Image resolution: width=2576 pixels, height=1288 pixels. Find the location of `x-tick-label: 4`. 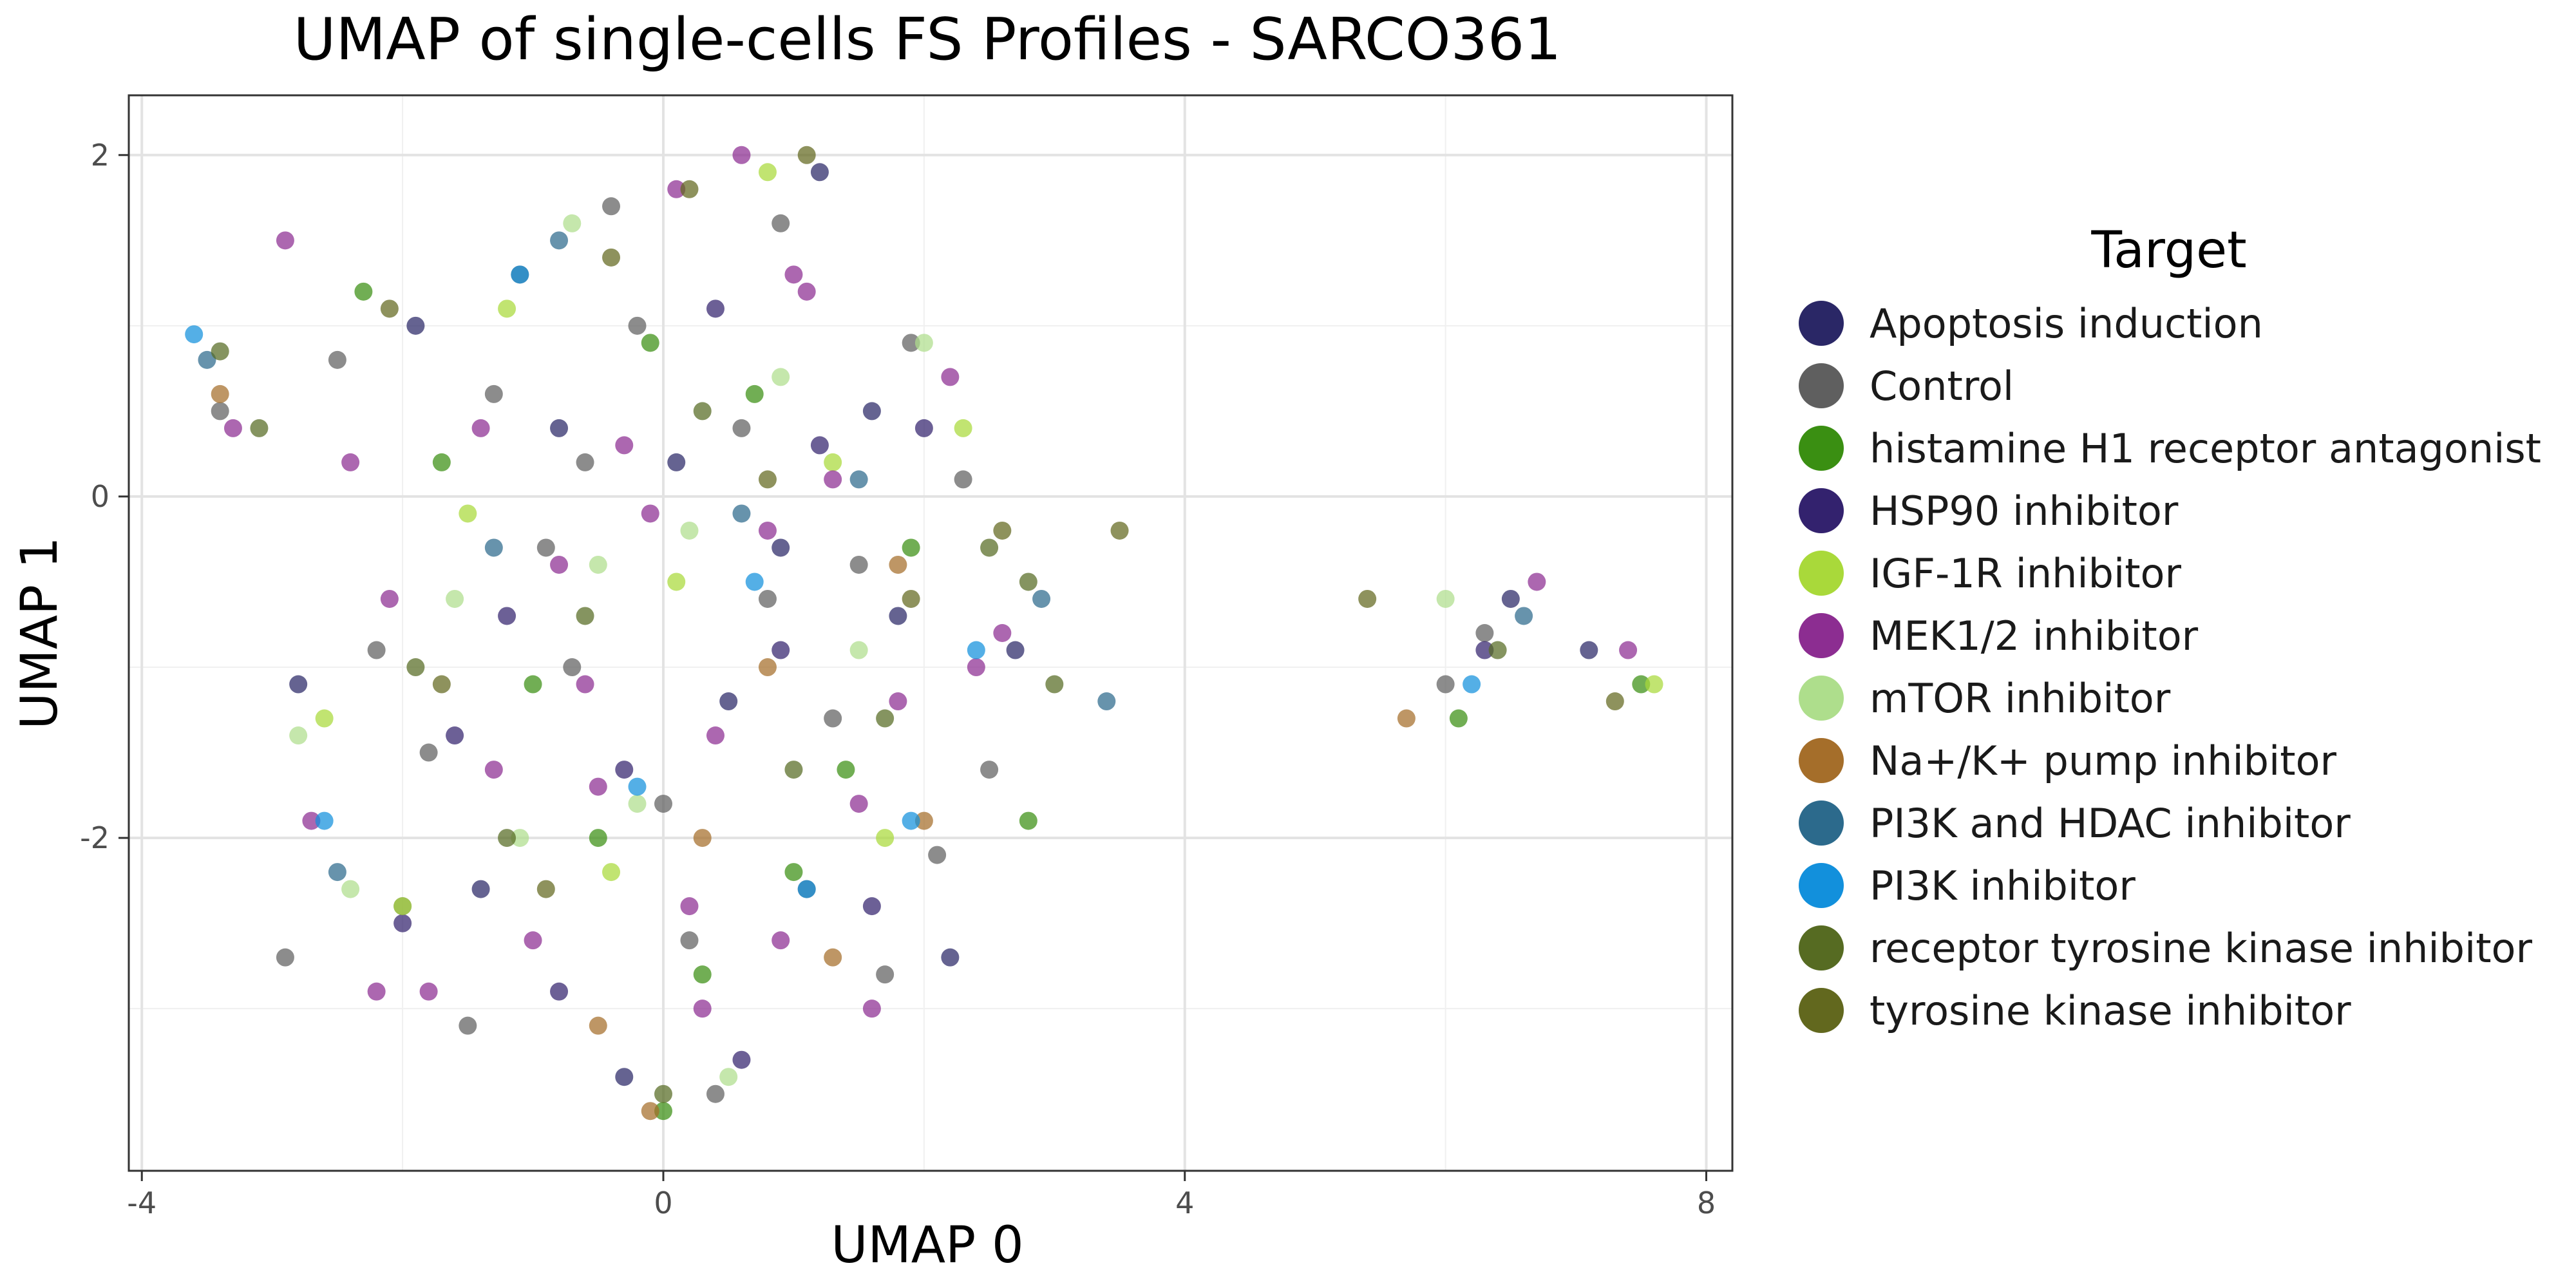

x-tick-label: 4 is located at coordinates (1185, 1203).